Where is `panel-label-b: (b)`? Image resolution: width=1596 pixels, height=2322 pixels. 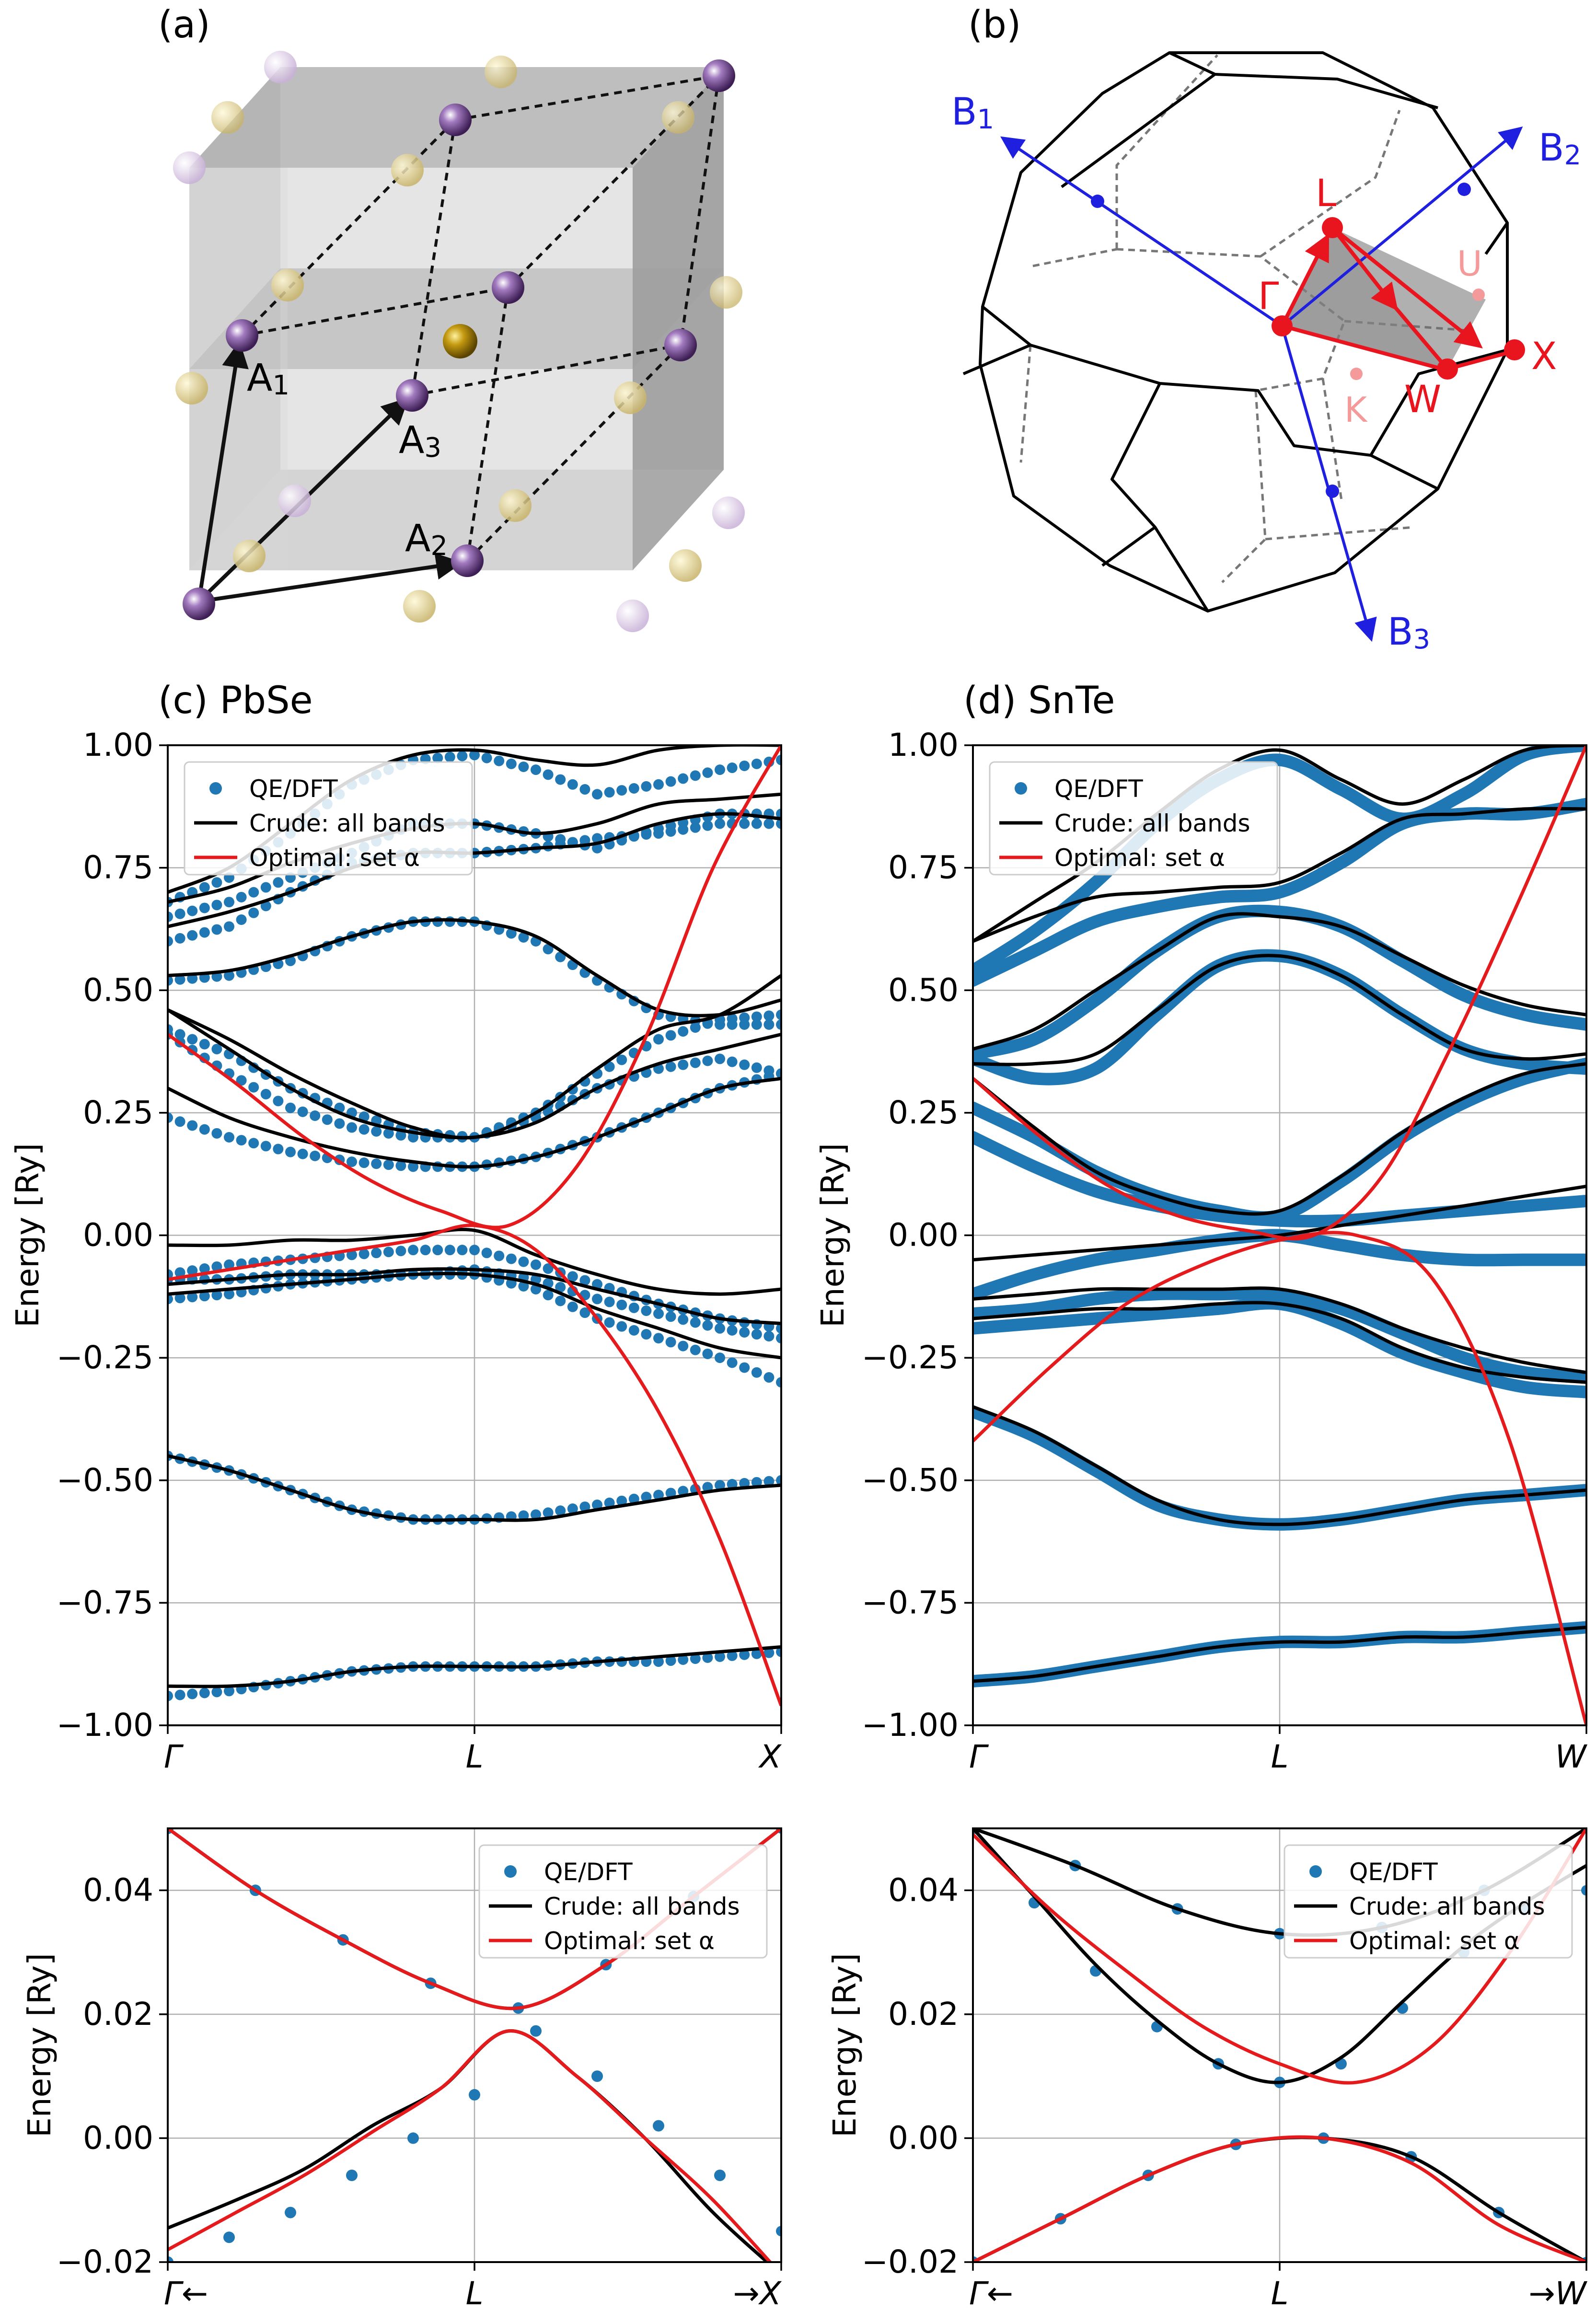 panel-label-b: (b) is located at coordinates (994, 24).